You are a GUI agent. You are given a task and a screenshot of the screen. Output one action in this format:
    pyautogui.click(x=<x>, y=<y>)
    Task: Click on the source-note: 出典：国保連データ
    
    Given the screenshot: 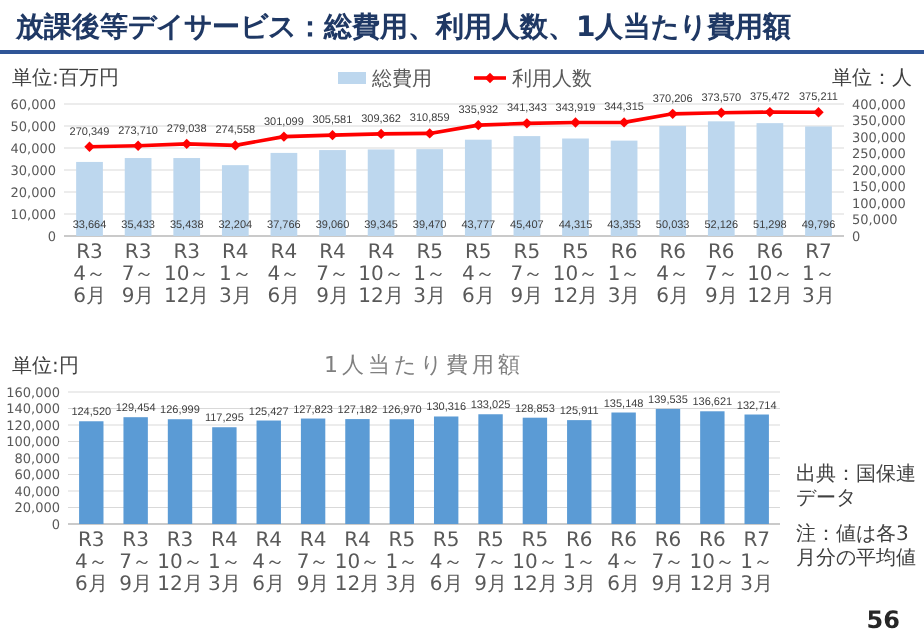 What is the action you would take?
    pyautogui.click(x=856, y=486)
    